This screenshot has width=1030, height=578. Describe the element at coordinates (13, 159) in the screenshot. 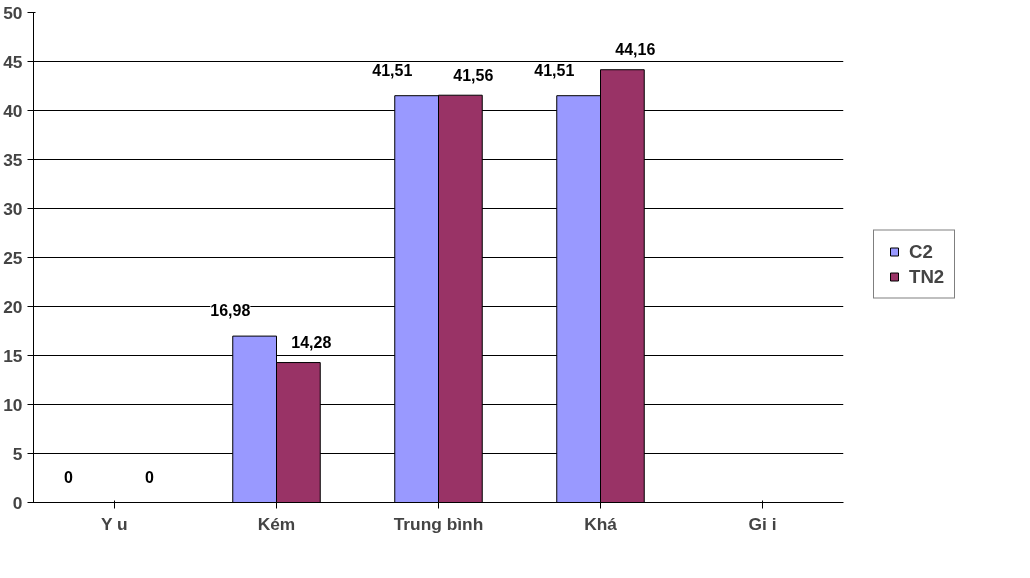

I see `y-tick-label: 35` at that location.